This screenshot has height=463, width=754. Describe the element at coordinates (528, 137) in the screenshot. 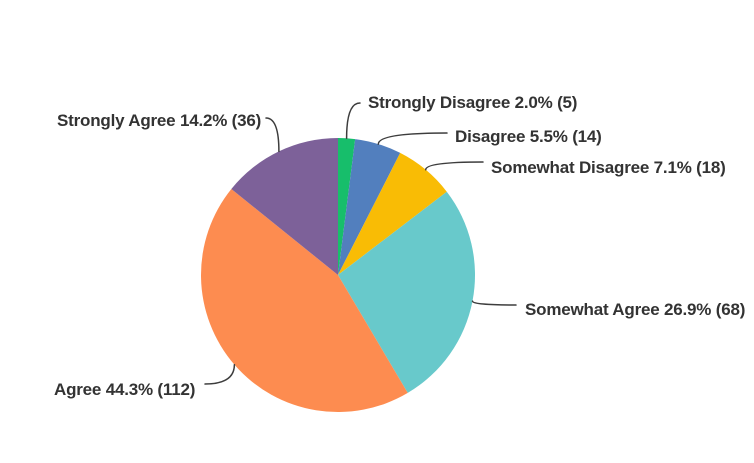

I see `slice-label-disagree: Disagree 5.5% (14)` at that location.